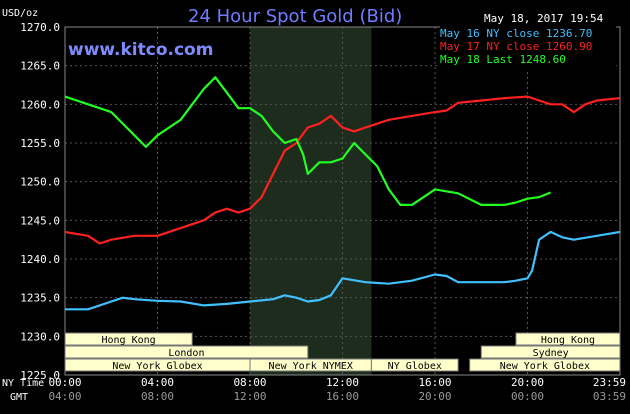 This screenshot has height=414, width=630. I want to click on y-tick-label: 1260.0, so click(40, 104).